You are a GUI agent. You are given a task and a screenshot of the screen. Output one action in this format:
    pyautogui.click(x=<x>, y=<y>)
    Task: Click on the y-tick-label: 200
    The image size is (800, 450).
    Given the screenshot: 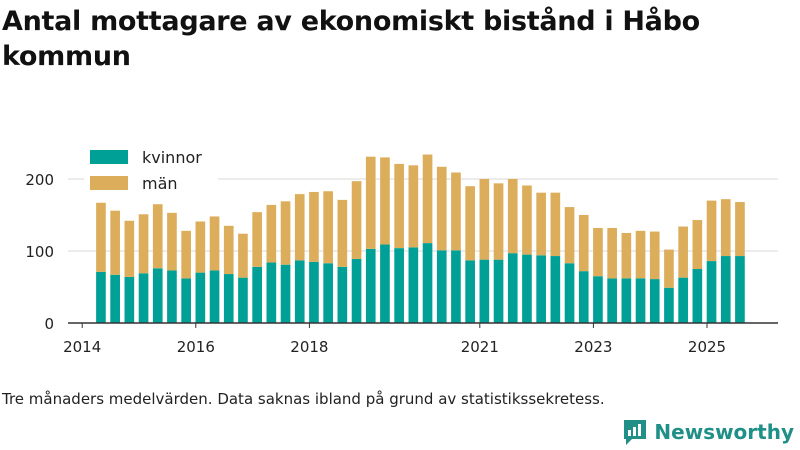 What is the action you would take?
    pyautogui.click(x=39, y=180)
    